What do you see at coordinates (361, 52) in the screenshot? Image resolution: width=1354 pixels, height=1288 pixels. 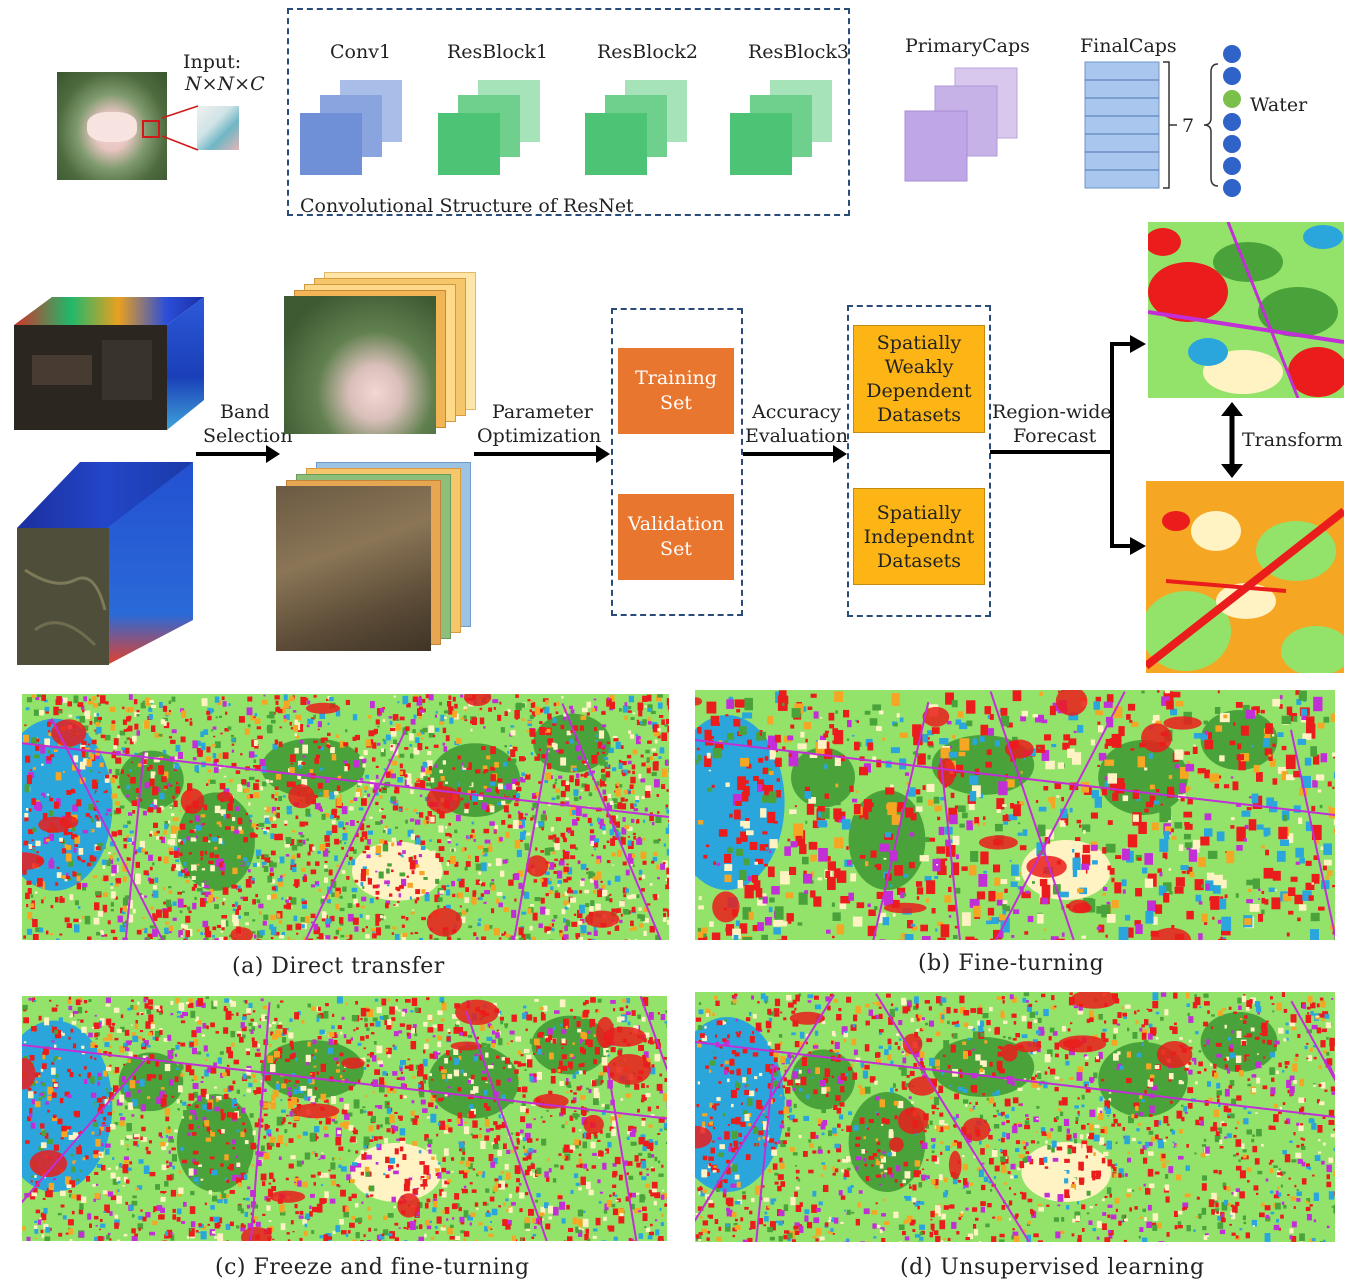 I see `layer-conv1-label: Conv1` at bounding box center [361, 52].